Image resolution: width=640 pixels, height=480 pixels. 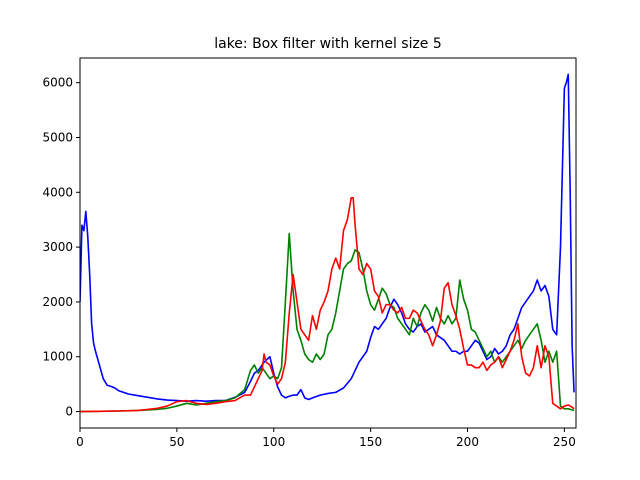 What do you see at coordinates (564, 442) in the screenshot?
I see `x-tick-label: 250` at bounding box center [564, 442].